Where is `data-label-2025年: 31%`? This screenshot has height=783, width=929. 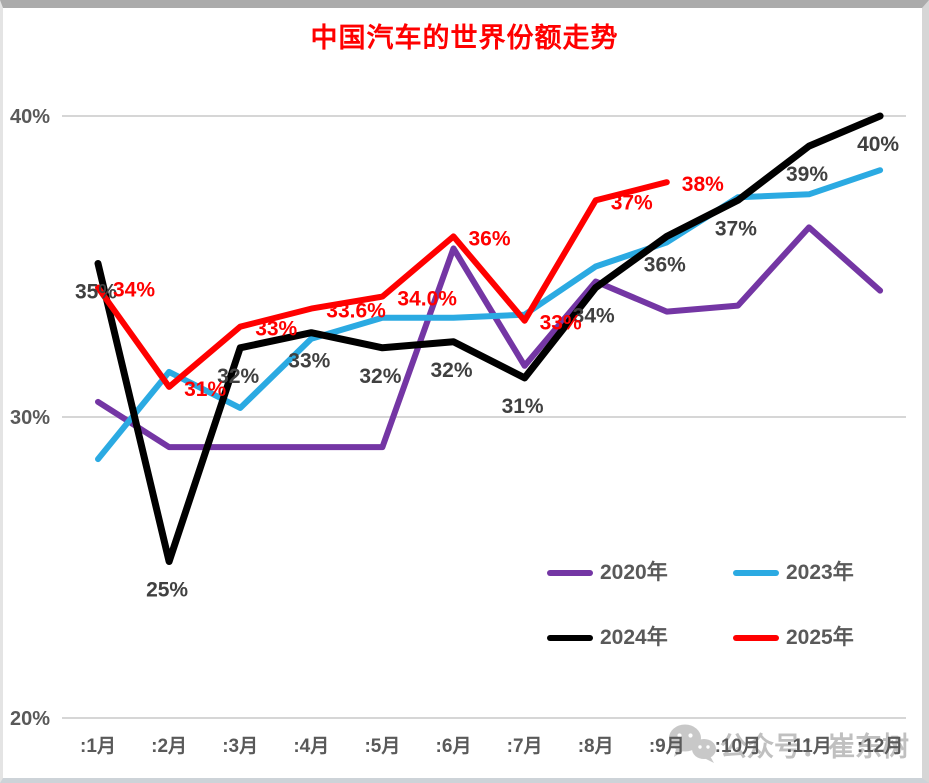 data-label-2025年: 31% is located at coordinates (205, 389).